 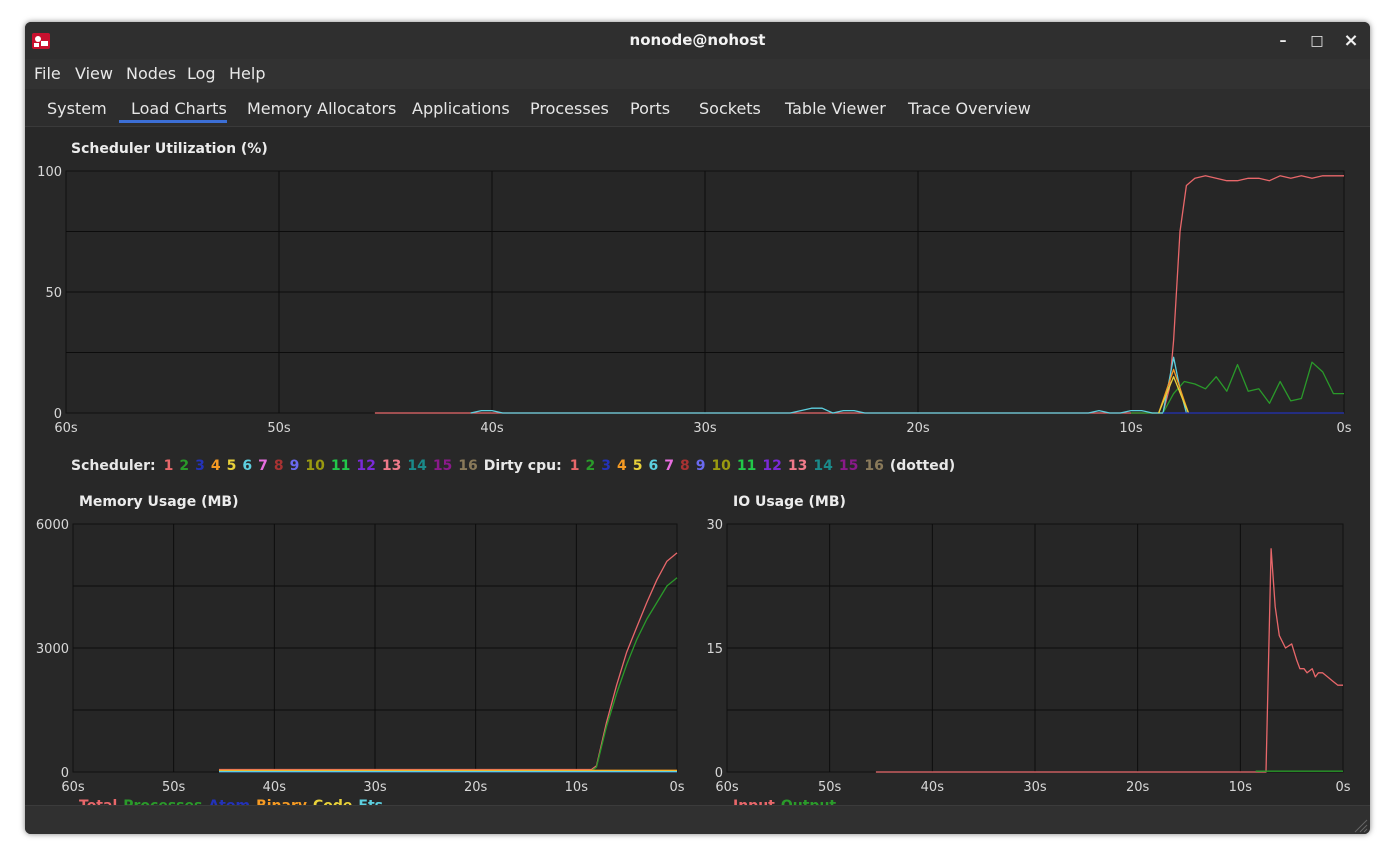 I want to click on dirty-cpu-legend-item: 8, so click(x=684, y=466).